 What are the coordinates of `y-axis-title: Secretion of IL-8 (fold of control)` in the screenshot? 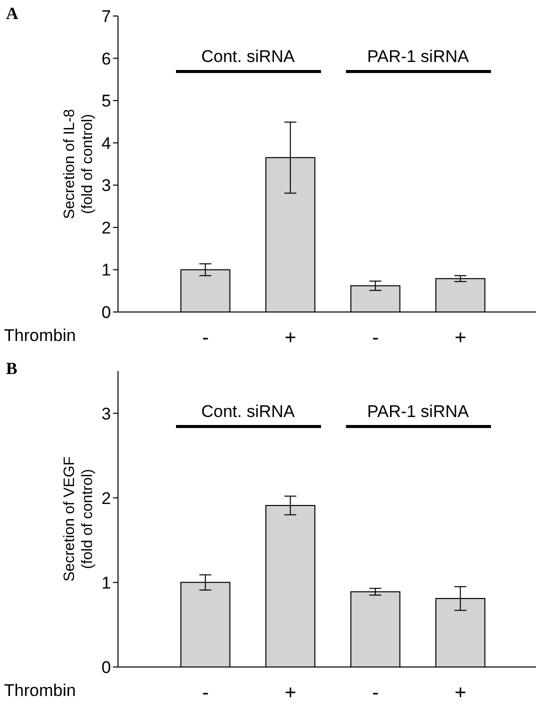 It's located at (78, 164).